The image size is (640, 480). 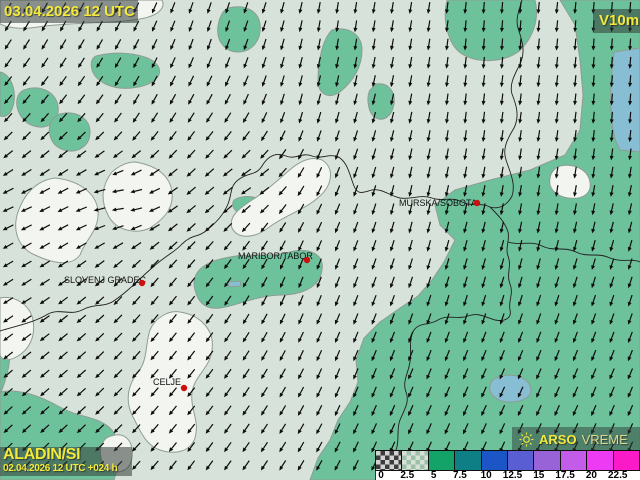 I want to click on city-label: SLOVENJ GRADEC, so click(x=105, y=280).